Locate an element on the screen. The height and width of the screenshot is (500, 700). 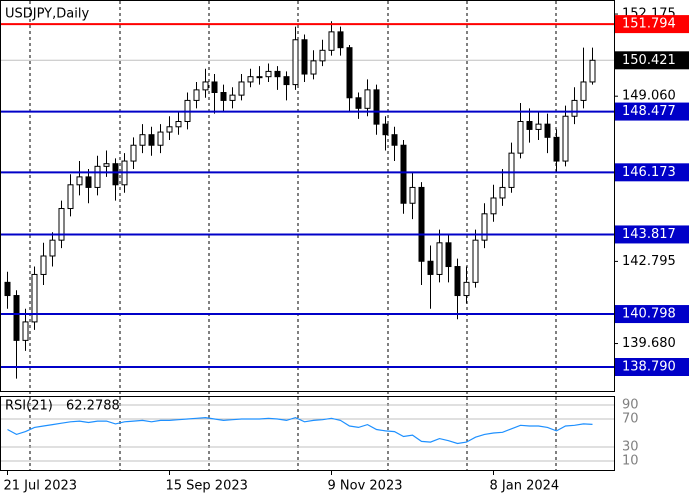
level-label: 151.794 is located at coordinates (649, 24).